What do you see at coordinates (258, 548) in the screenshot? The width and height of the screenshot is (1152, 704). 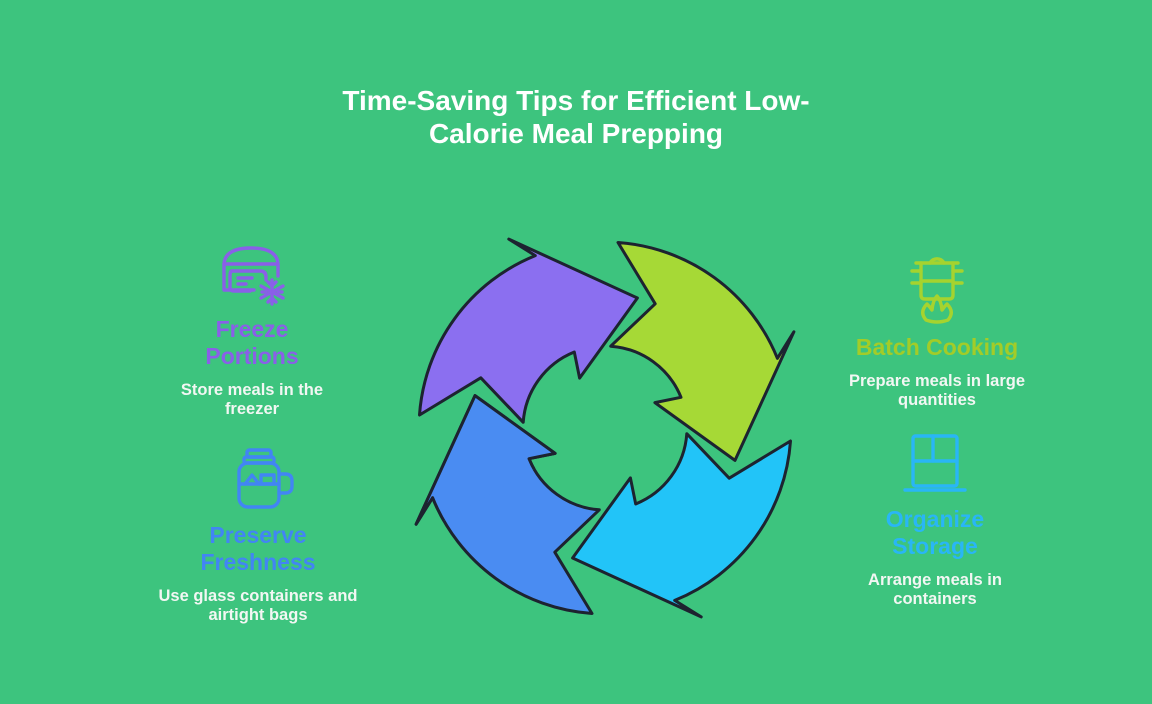 I see `tip-heading: Preserve Freshness` at bounding box center [258, 548].